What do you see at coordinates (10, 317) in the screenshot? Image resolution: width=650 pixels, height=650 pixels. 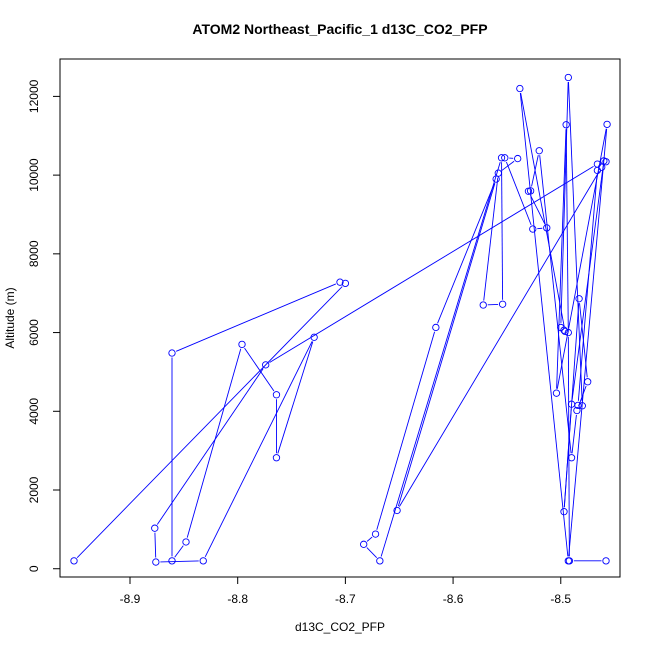 I see `y-axis-label: Altitude (m)` at bounding box center [10, 317].